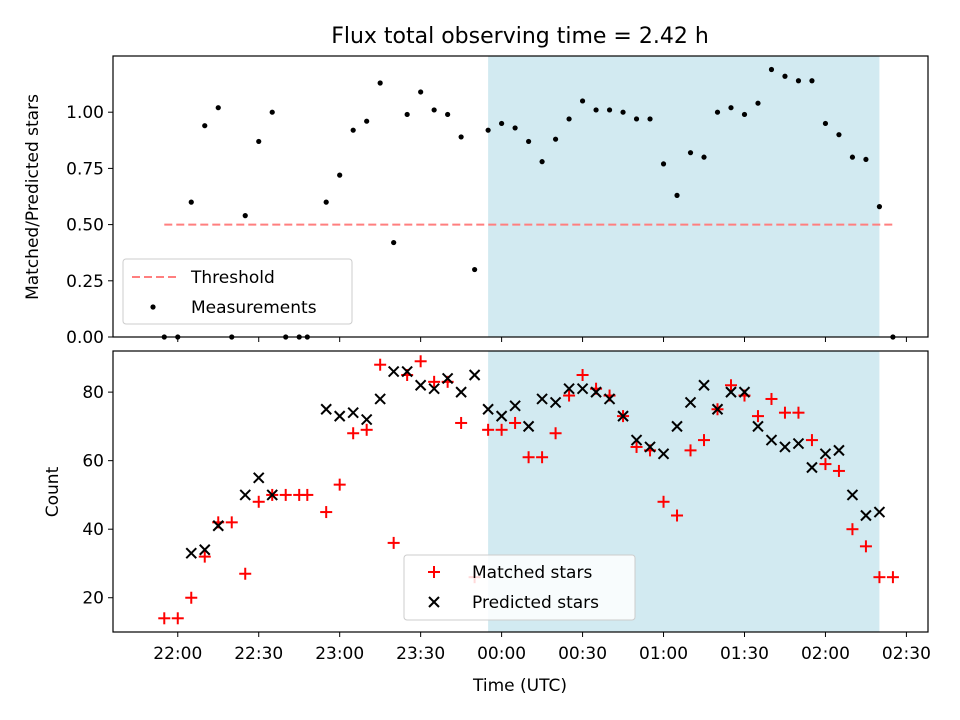 The image size is (960, 720). I want to click on legend-predicted-swatch, so click(434, 602).